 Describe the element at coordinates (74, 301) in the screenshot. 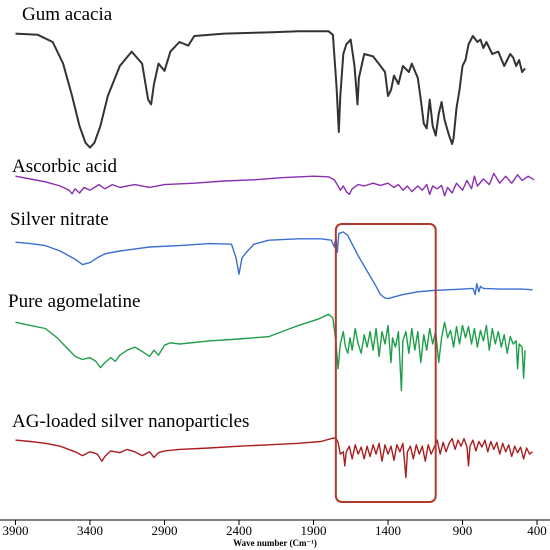

I see `series-label-4: Pure agomelatine` at that location.